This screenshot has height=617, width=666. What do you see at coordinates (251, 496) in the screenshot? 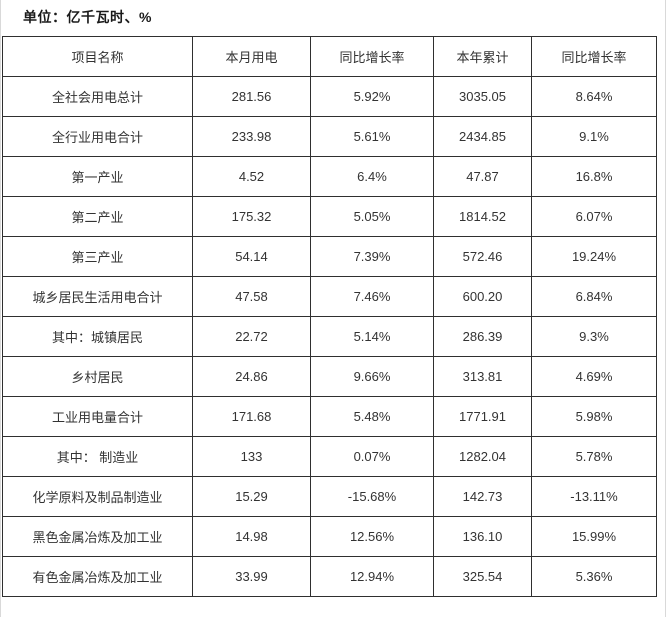
I see `cell-value: 15.29` at bounding box center [251, 496].